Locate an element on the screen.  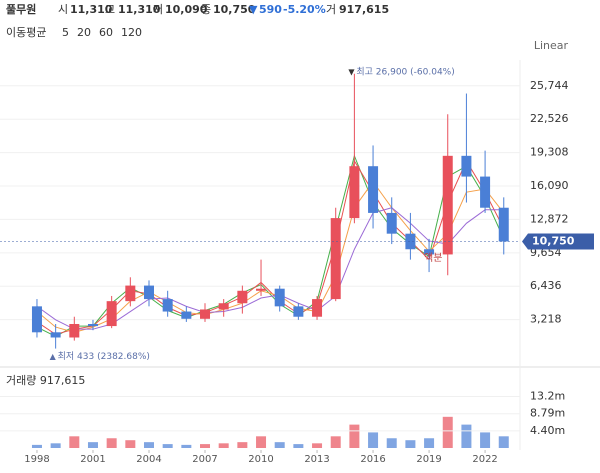
high-label: 고 is located at coordinates (110, 9).